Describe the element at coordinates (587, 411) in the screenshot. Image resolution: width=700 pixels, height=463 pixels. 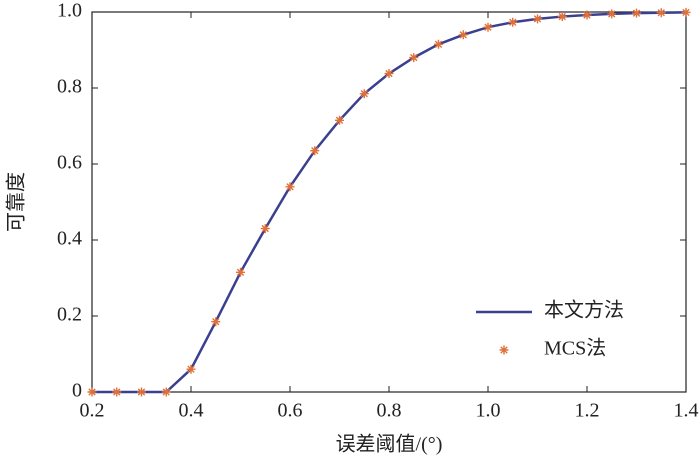
I see `x-tick-label: 1.2` at that location.